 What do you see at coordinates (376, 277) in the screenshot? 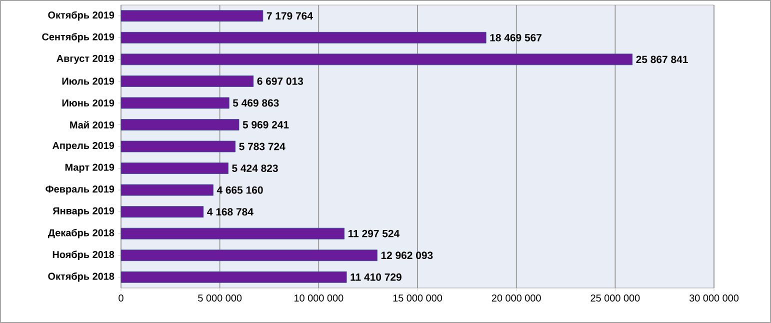
I see `data-label: 11 410 729` at bounding box center [376, 277].